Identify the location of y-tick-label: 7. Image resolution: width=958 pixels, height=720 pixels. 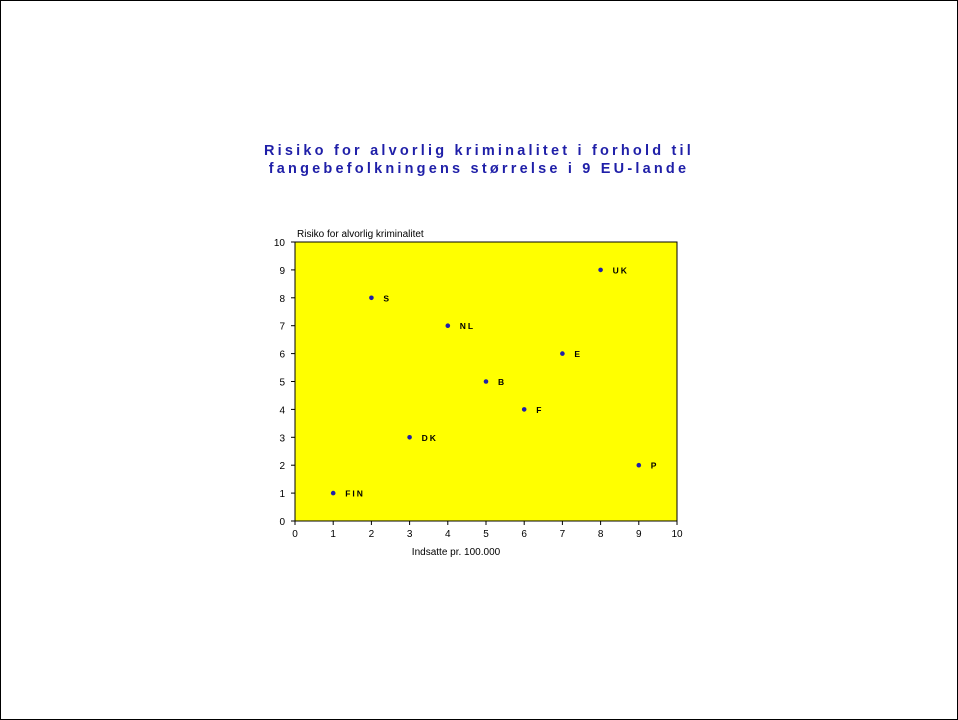
(282, 327).